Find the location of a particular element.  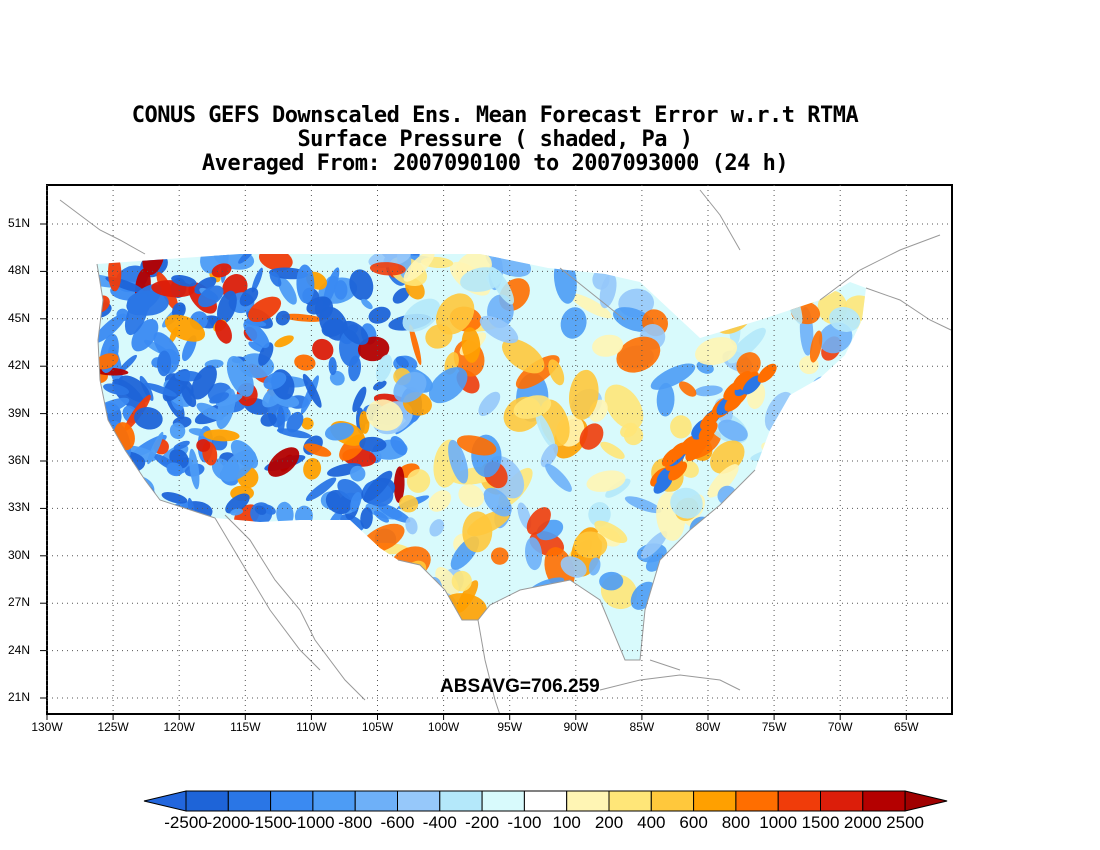

colorbar-label: 1500 is located at coordinates (820, 822).